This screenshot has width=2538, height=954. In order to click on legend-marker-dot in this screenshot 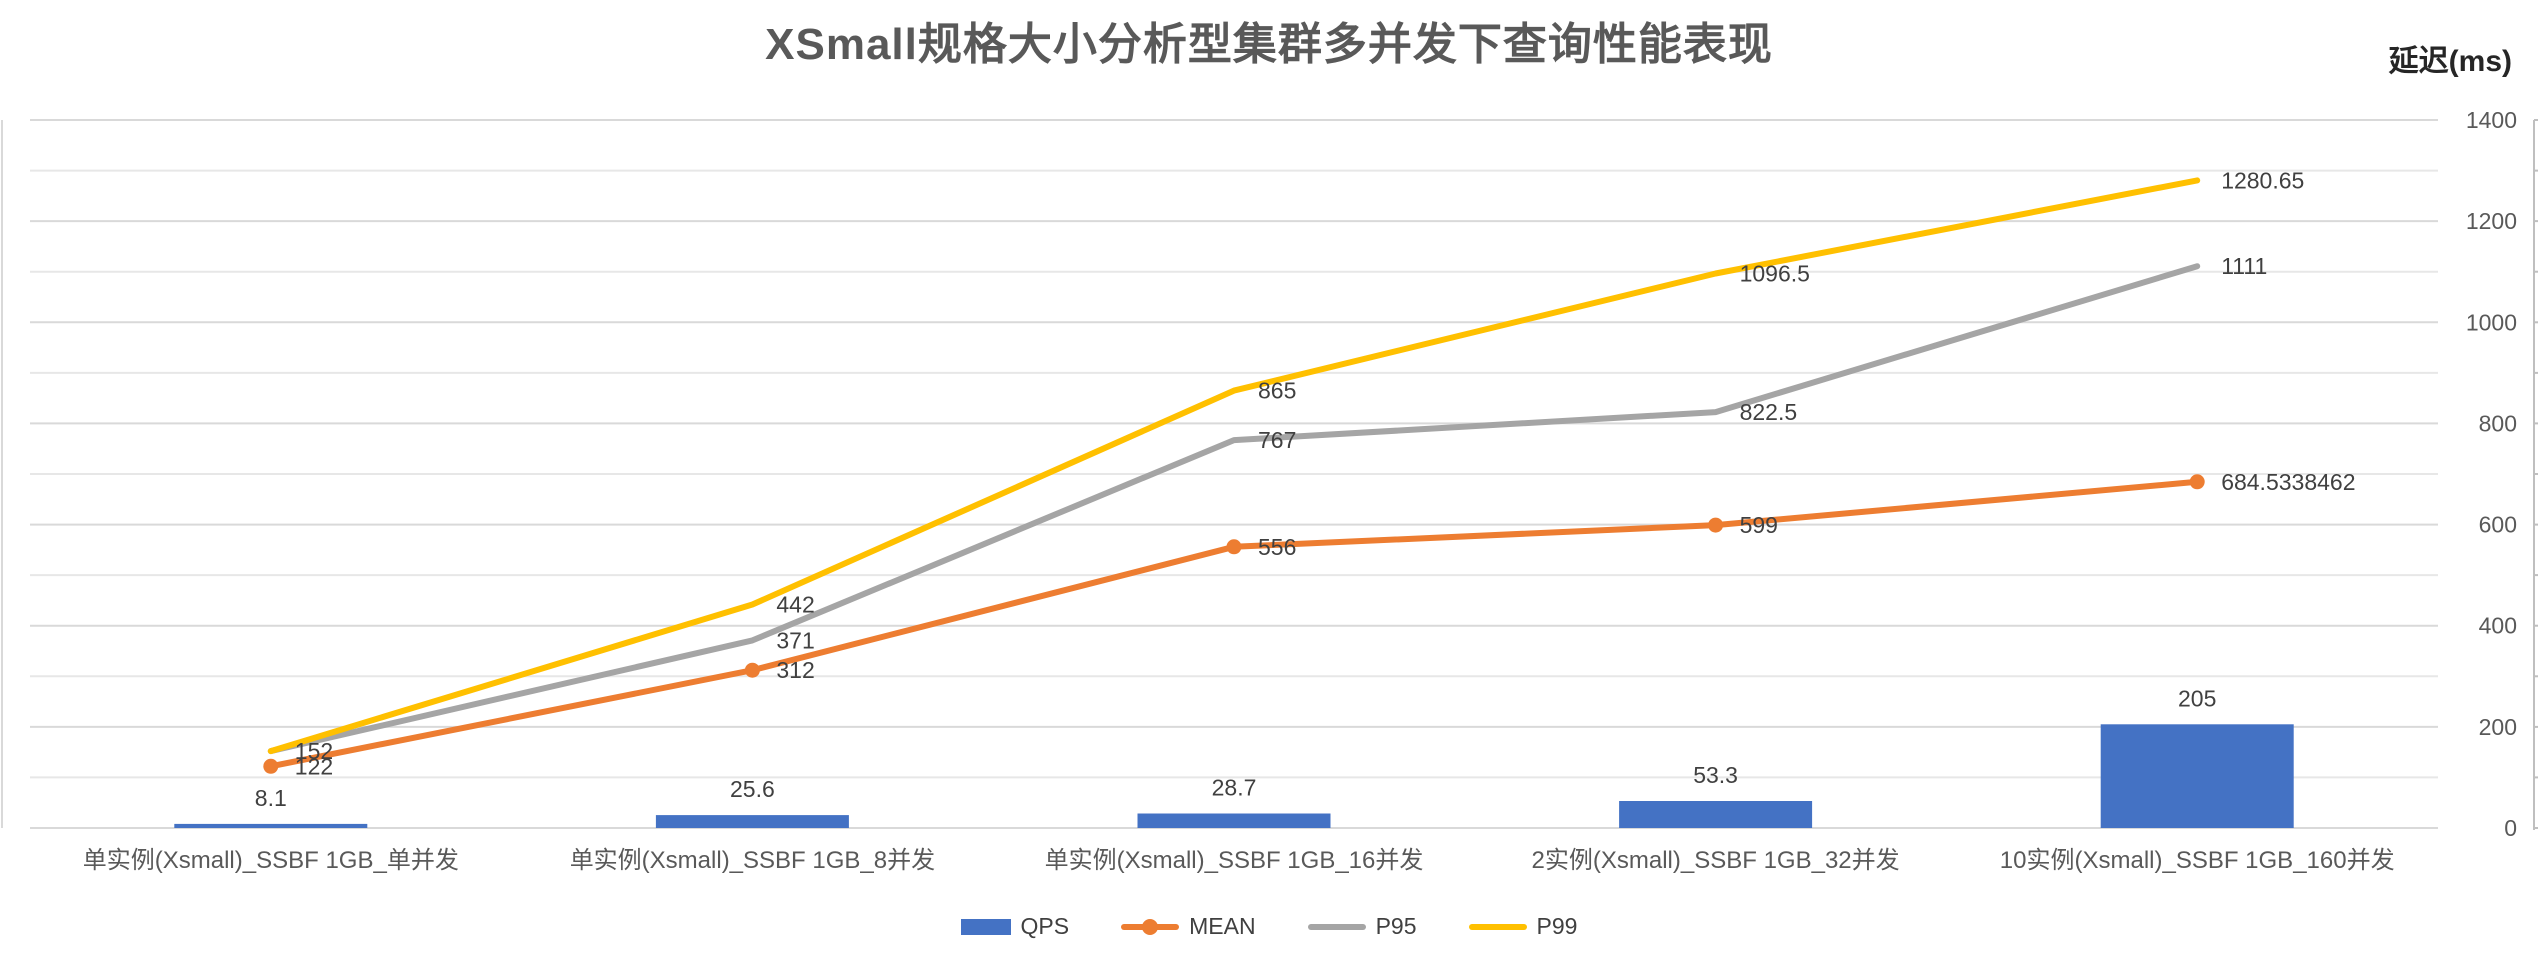, I will do `click(1150, 926)`.